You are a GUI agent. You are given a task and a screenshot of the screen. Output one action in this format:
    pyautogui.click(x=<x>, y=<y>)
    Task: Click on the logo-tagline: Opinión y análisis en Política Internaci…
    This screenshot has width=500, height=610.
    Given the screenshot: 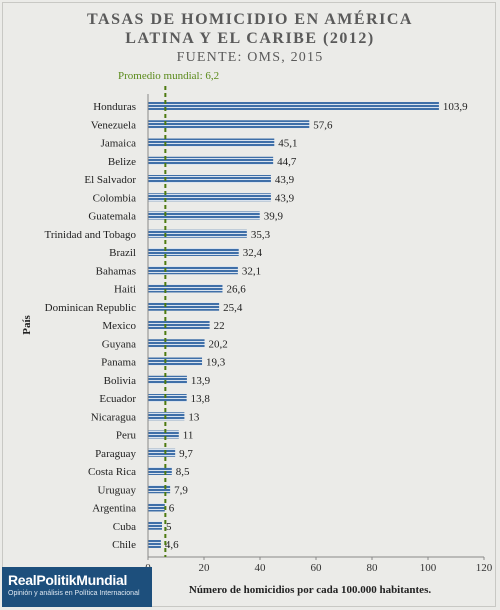 What is the action you would take?
    pyautogui.click(x=74, y=593)
    